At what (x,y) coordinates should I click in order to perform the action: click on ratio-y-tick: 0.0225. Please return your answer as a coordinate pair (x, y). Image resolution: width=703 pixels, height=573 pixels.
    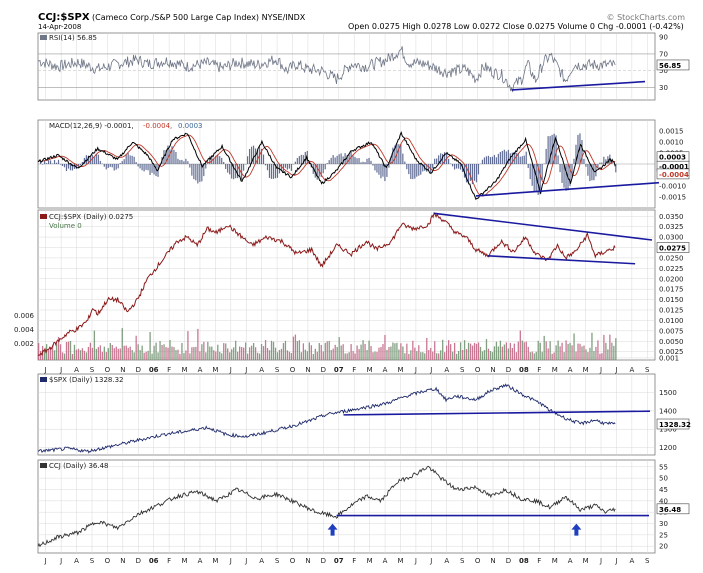
    Looking at the image, I should click on (671, 269).